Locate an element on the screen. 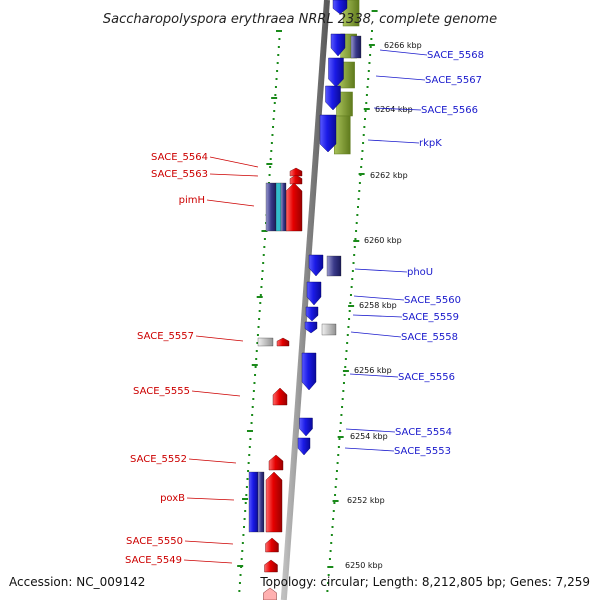 Image resolution: width=600 pixels, height=600 pixels. kbp-tick-label: 6260 kbp is located at coordinates (383, 240).